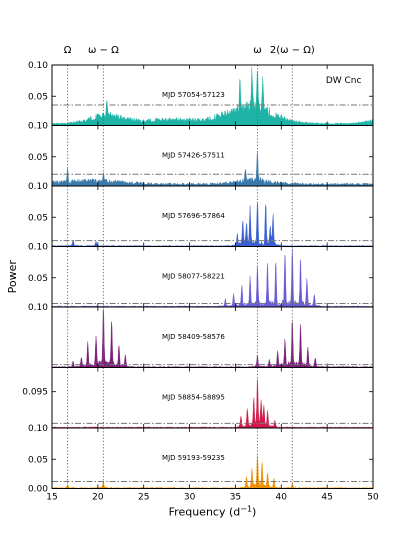  I want to click on x-axis-label: Frequency (d−1), so click(213, 512).